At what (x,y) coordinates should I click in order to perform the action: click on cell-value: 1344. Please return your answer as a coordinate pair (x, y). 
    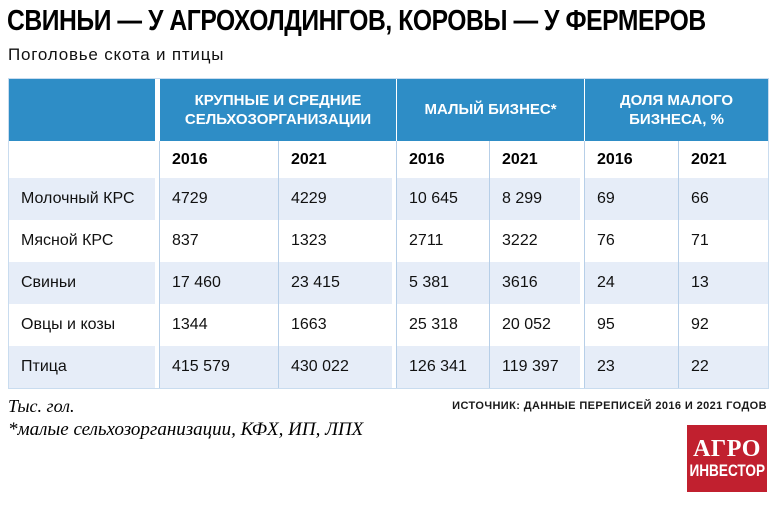
    Looking at the image, I should click on (218, 325).